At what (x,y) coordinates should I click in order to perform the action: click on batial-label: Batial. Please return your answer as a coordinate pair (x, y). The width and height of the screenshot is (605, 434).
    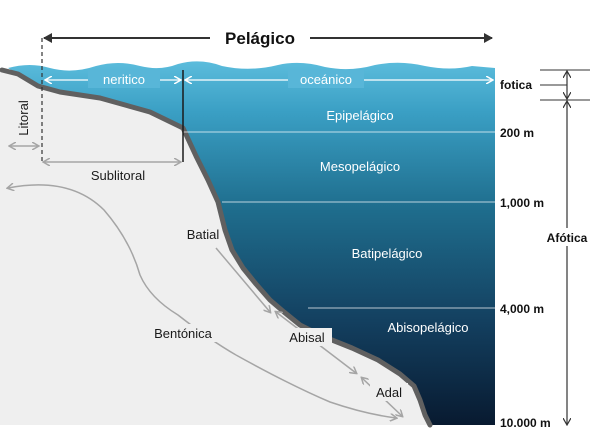
    Looking at the image, I should click on (203, 234).